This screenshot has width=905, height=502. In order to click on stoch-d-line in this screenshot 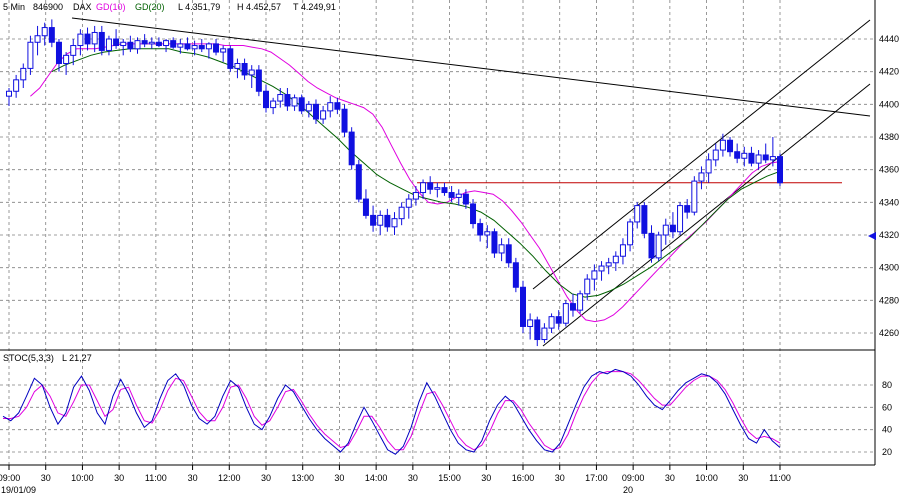, I will do `click(392, 411)`.